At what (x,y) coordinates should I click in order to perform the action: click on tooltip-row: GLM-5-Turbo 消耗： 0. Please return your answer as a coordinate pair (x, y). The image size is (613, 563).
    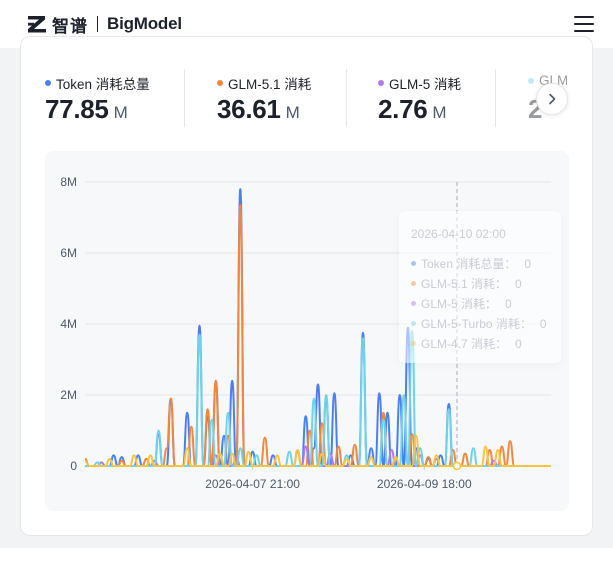
    Looking at the image, I should click on (479, 323).